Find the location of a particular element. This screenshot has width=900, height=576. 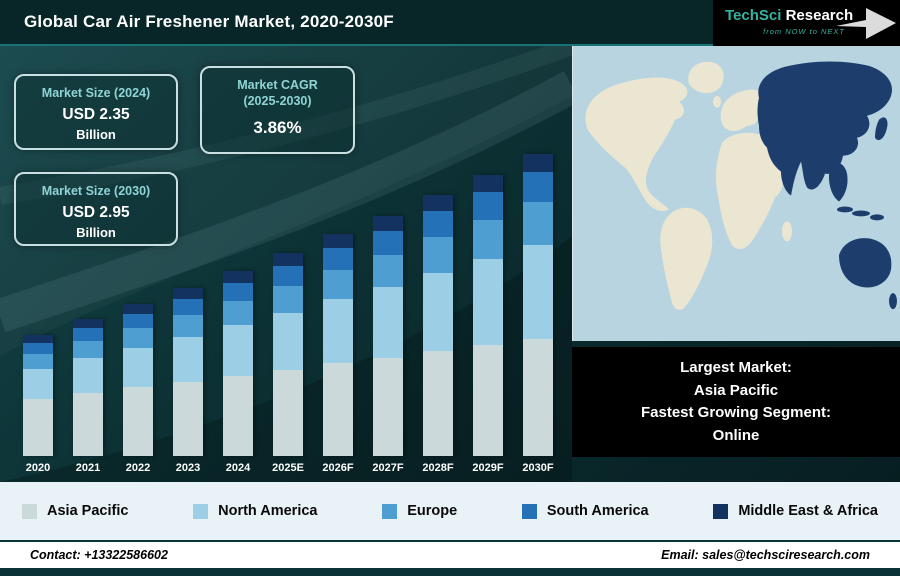

largest-market-line: Asia Pacific is located at coordinates (736, 390).